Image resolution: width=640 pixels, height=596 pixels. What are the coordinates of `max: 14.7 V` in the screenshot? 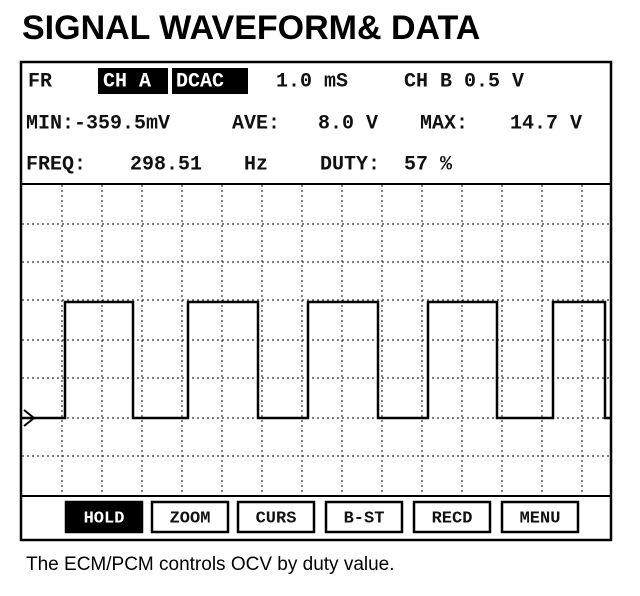 It's located at (546, 123).